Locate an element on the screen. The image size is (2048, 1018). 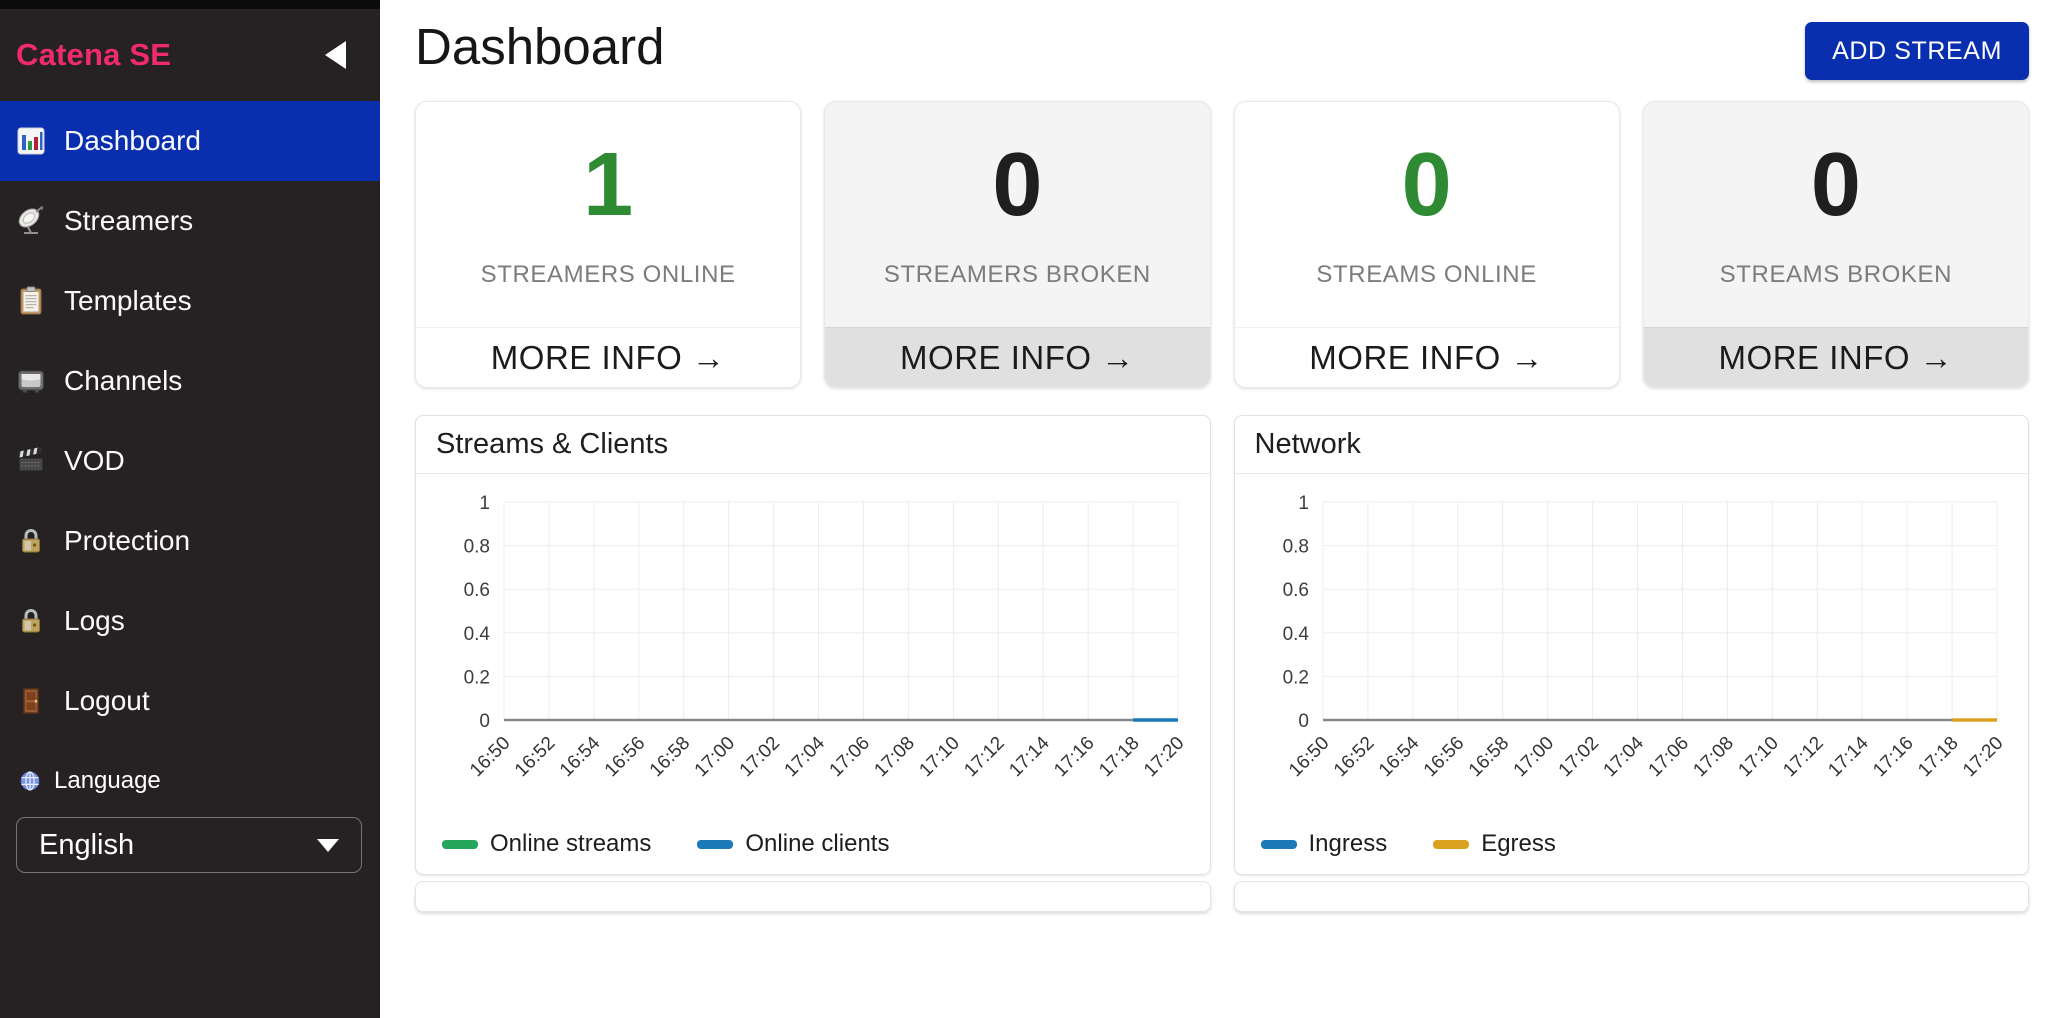
sidebar-nav: Dashboard Streamers Templates Channels V is located at coordinates (190, 421).